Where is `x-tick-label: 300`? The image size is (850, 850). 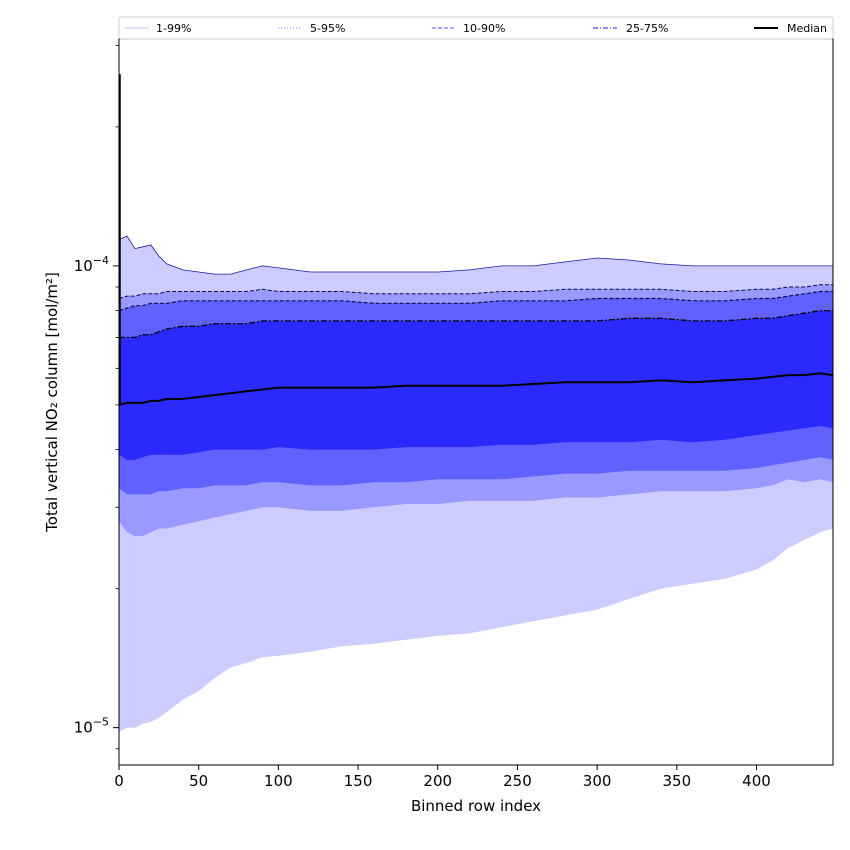
x-tick-label: 300 is located at coordinates (597, 781).